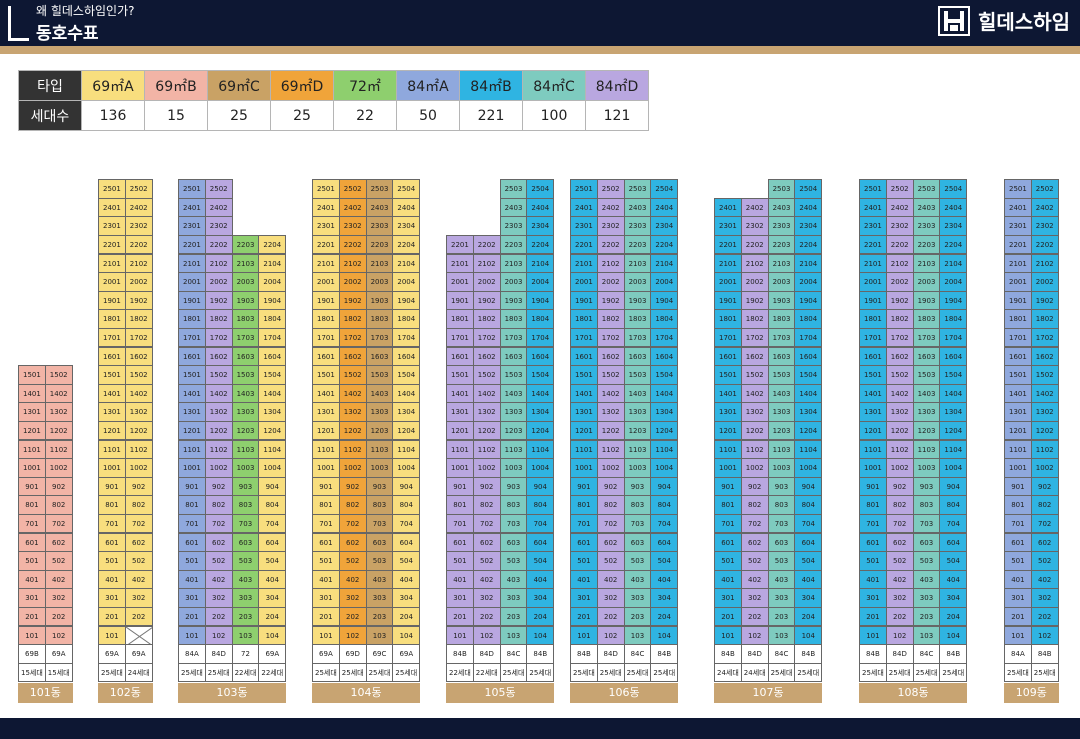  Describe the element at coordinates (513, 468) in the screenshot. I see `unit-cell: 1003` at that location.